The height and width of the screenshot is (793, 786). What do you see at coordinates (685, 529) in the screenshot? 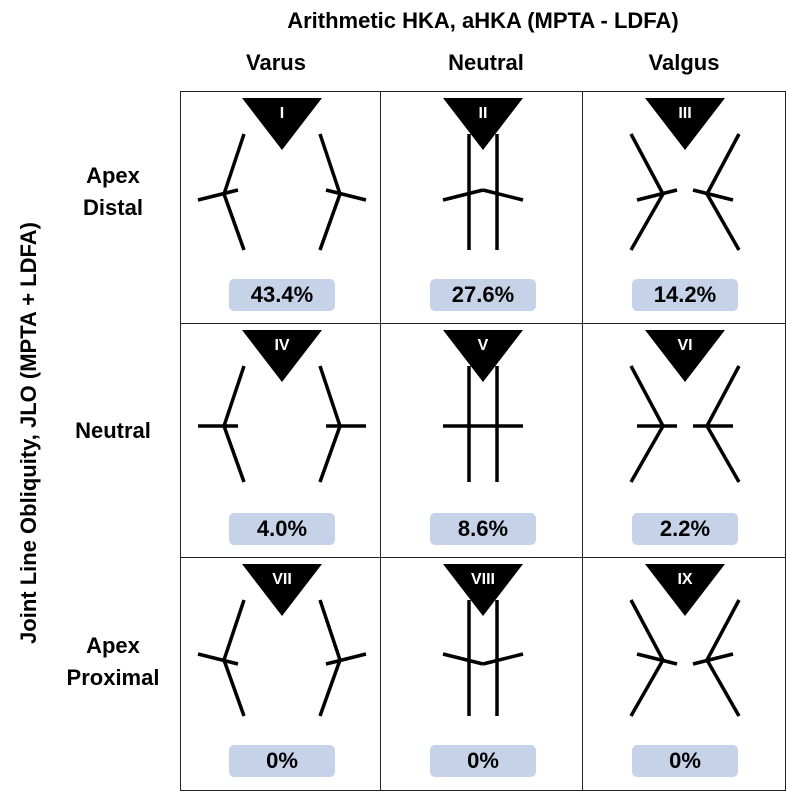
I see `percentage-badge: 2.2%` at bounding box center [685, 529].